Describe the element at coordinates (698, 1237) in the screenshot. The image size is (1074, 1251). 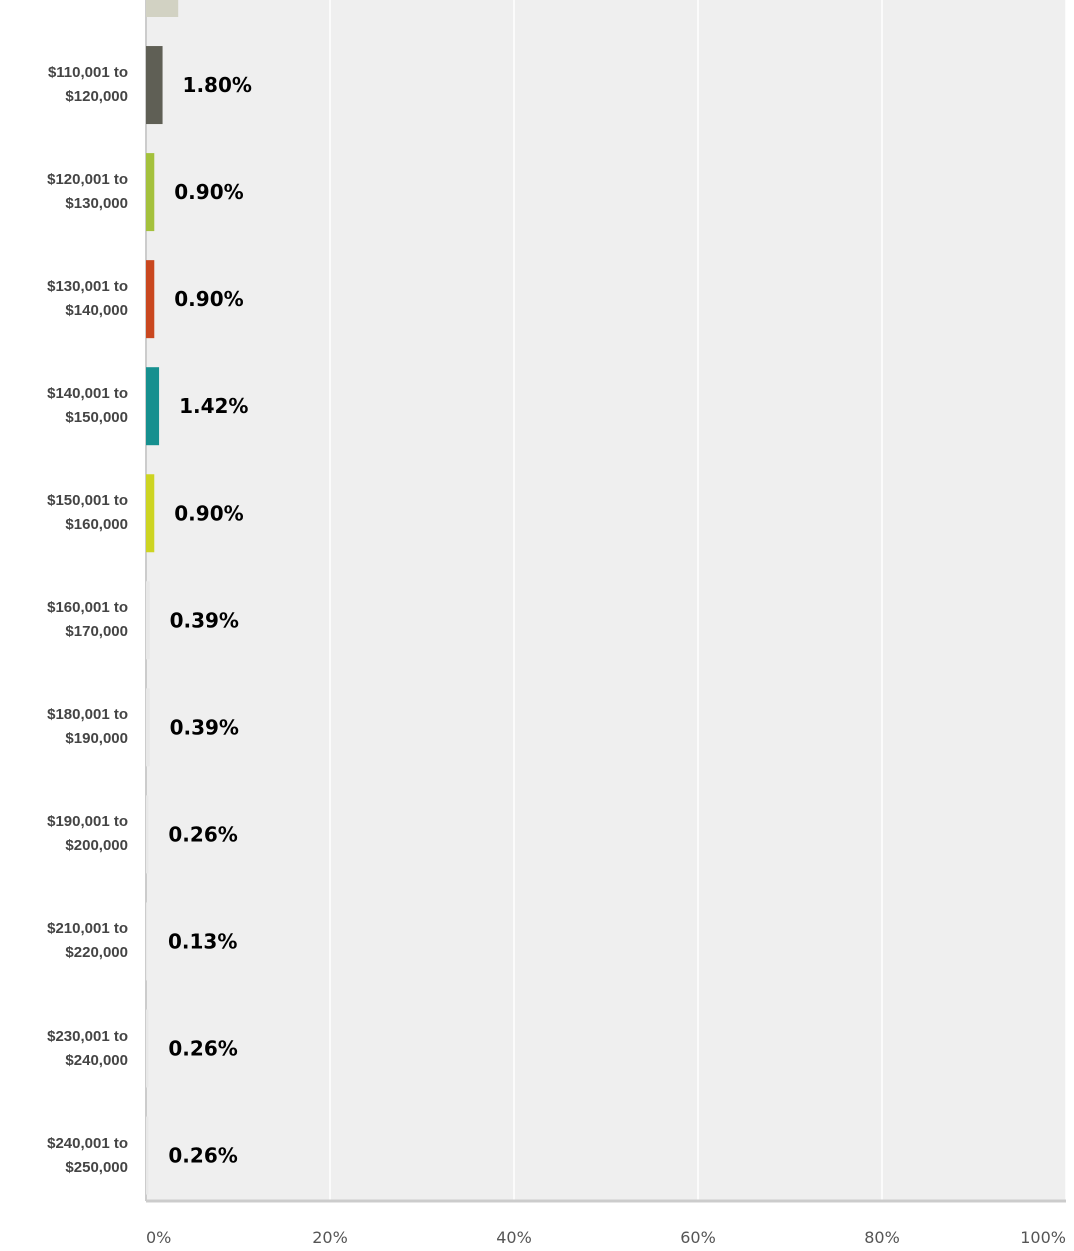
I see `x-tick-label: 60%` at that location.